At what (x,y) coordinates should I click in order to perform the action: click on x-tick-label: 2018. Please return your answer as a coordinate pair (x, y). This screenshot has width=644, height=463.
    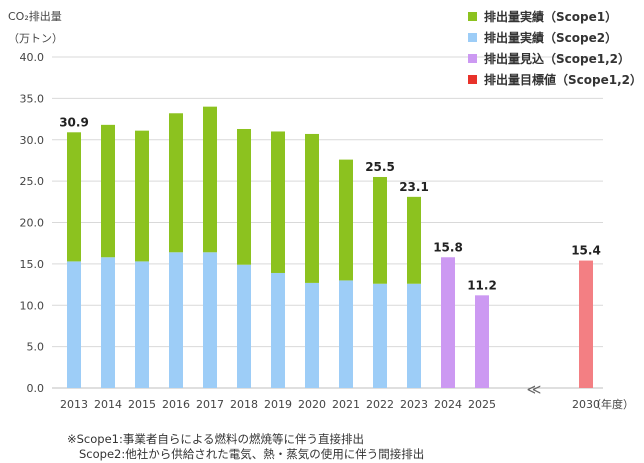
    Looking at the image, I should click on (244, 404).